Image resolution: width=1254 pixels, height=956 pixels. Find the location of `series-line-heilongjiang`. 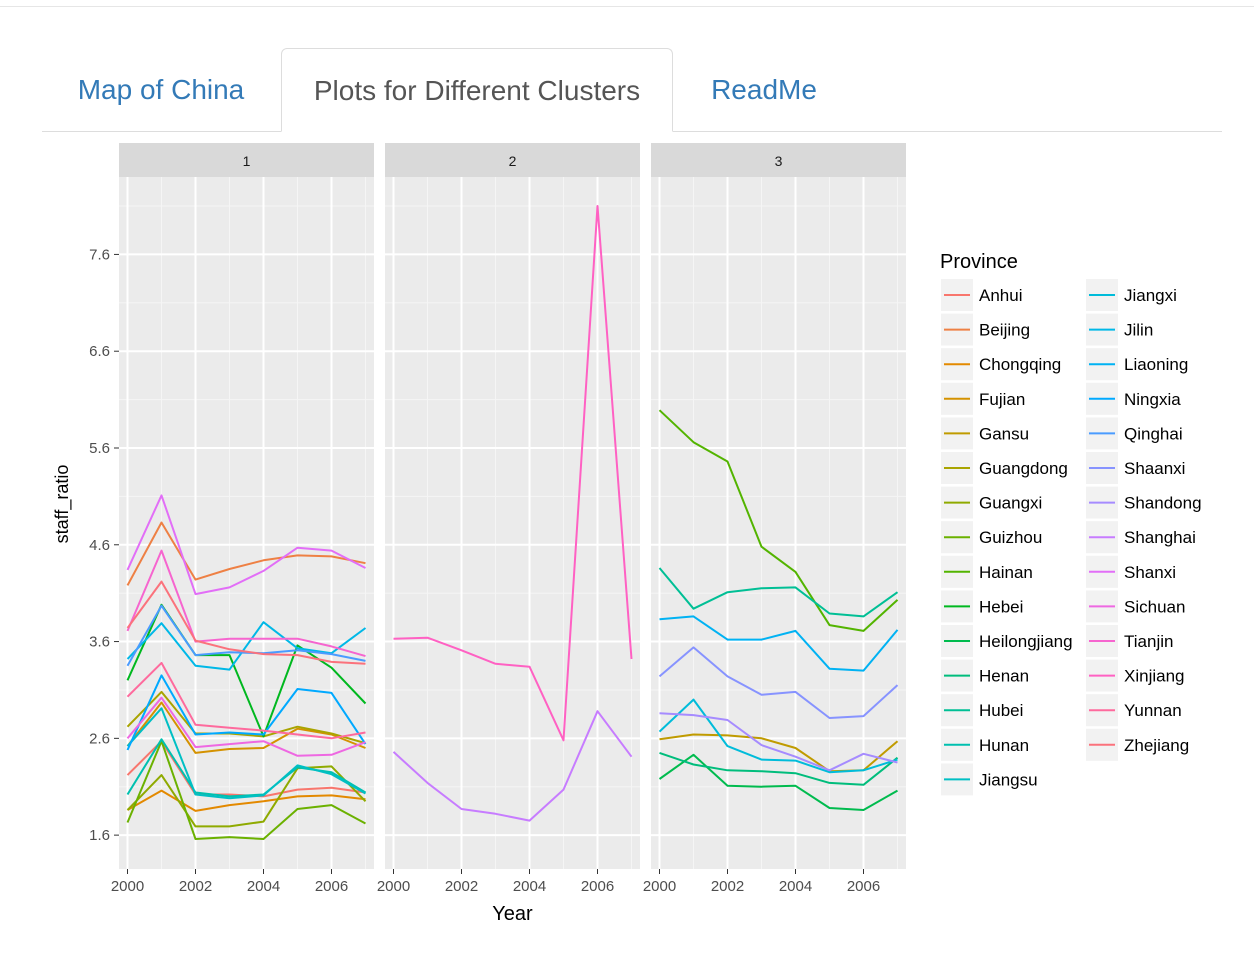

series-line-heilongjiang is located at coordinates (778, 782).